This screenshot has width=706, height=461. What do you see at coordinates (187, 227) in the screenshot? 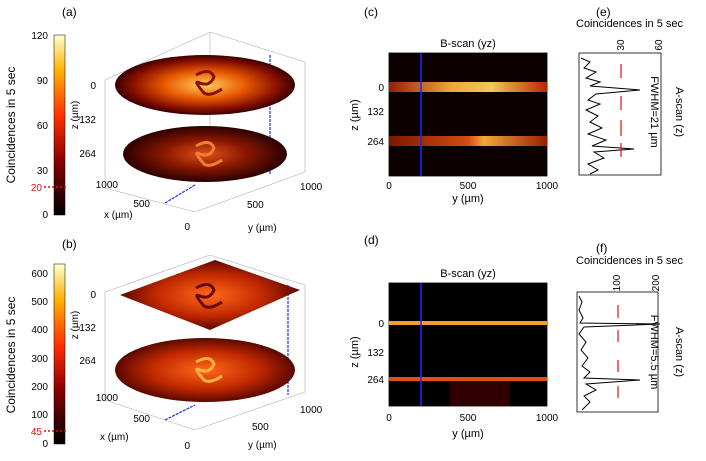
I see `axis-a-x-tick: 0` at bounding box center [187, 227].